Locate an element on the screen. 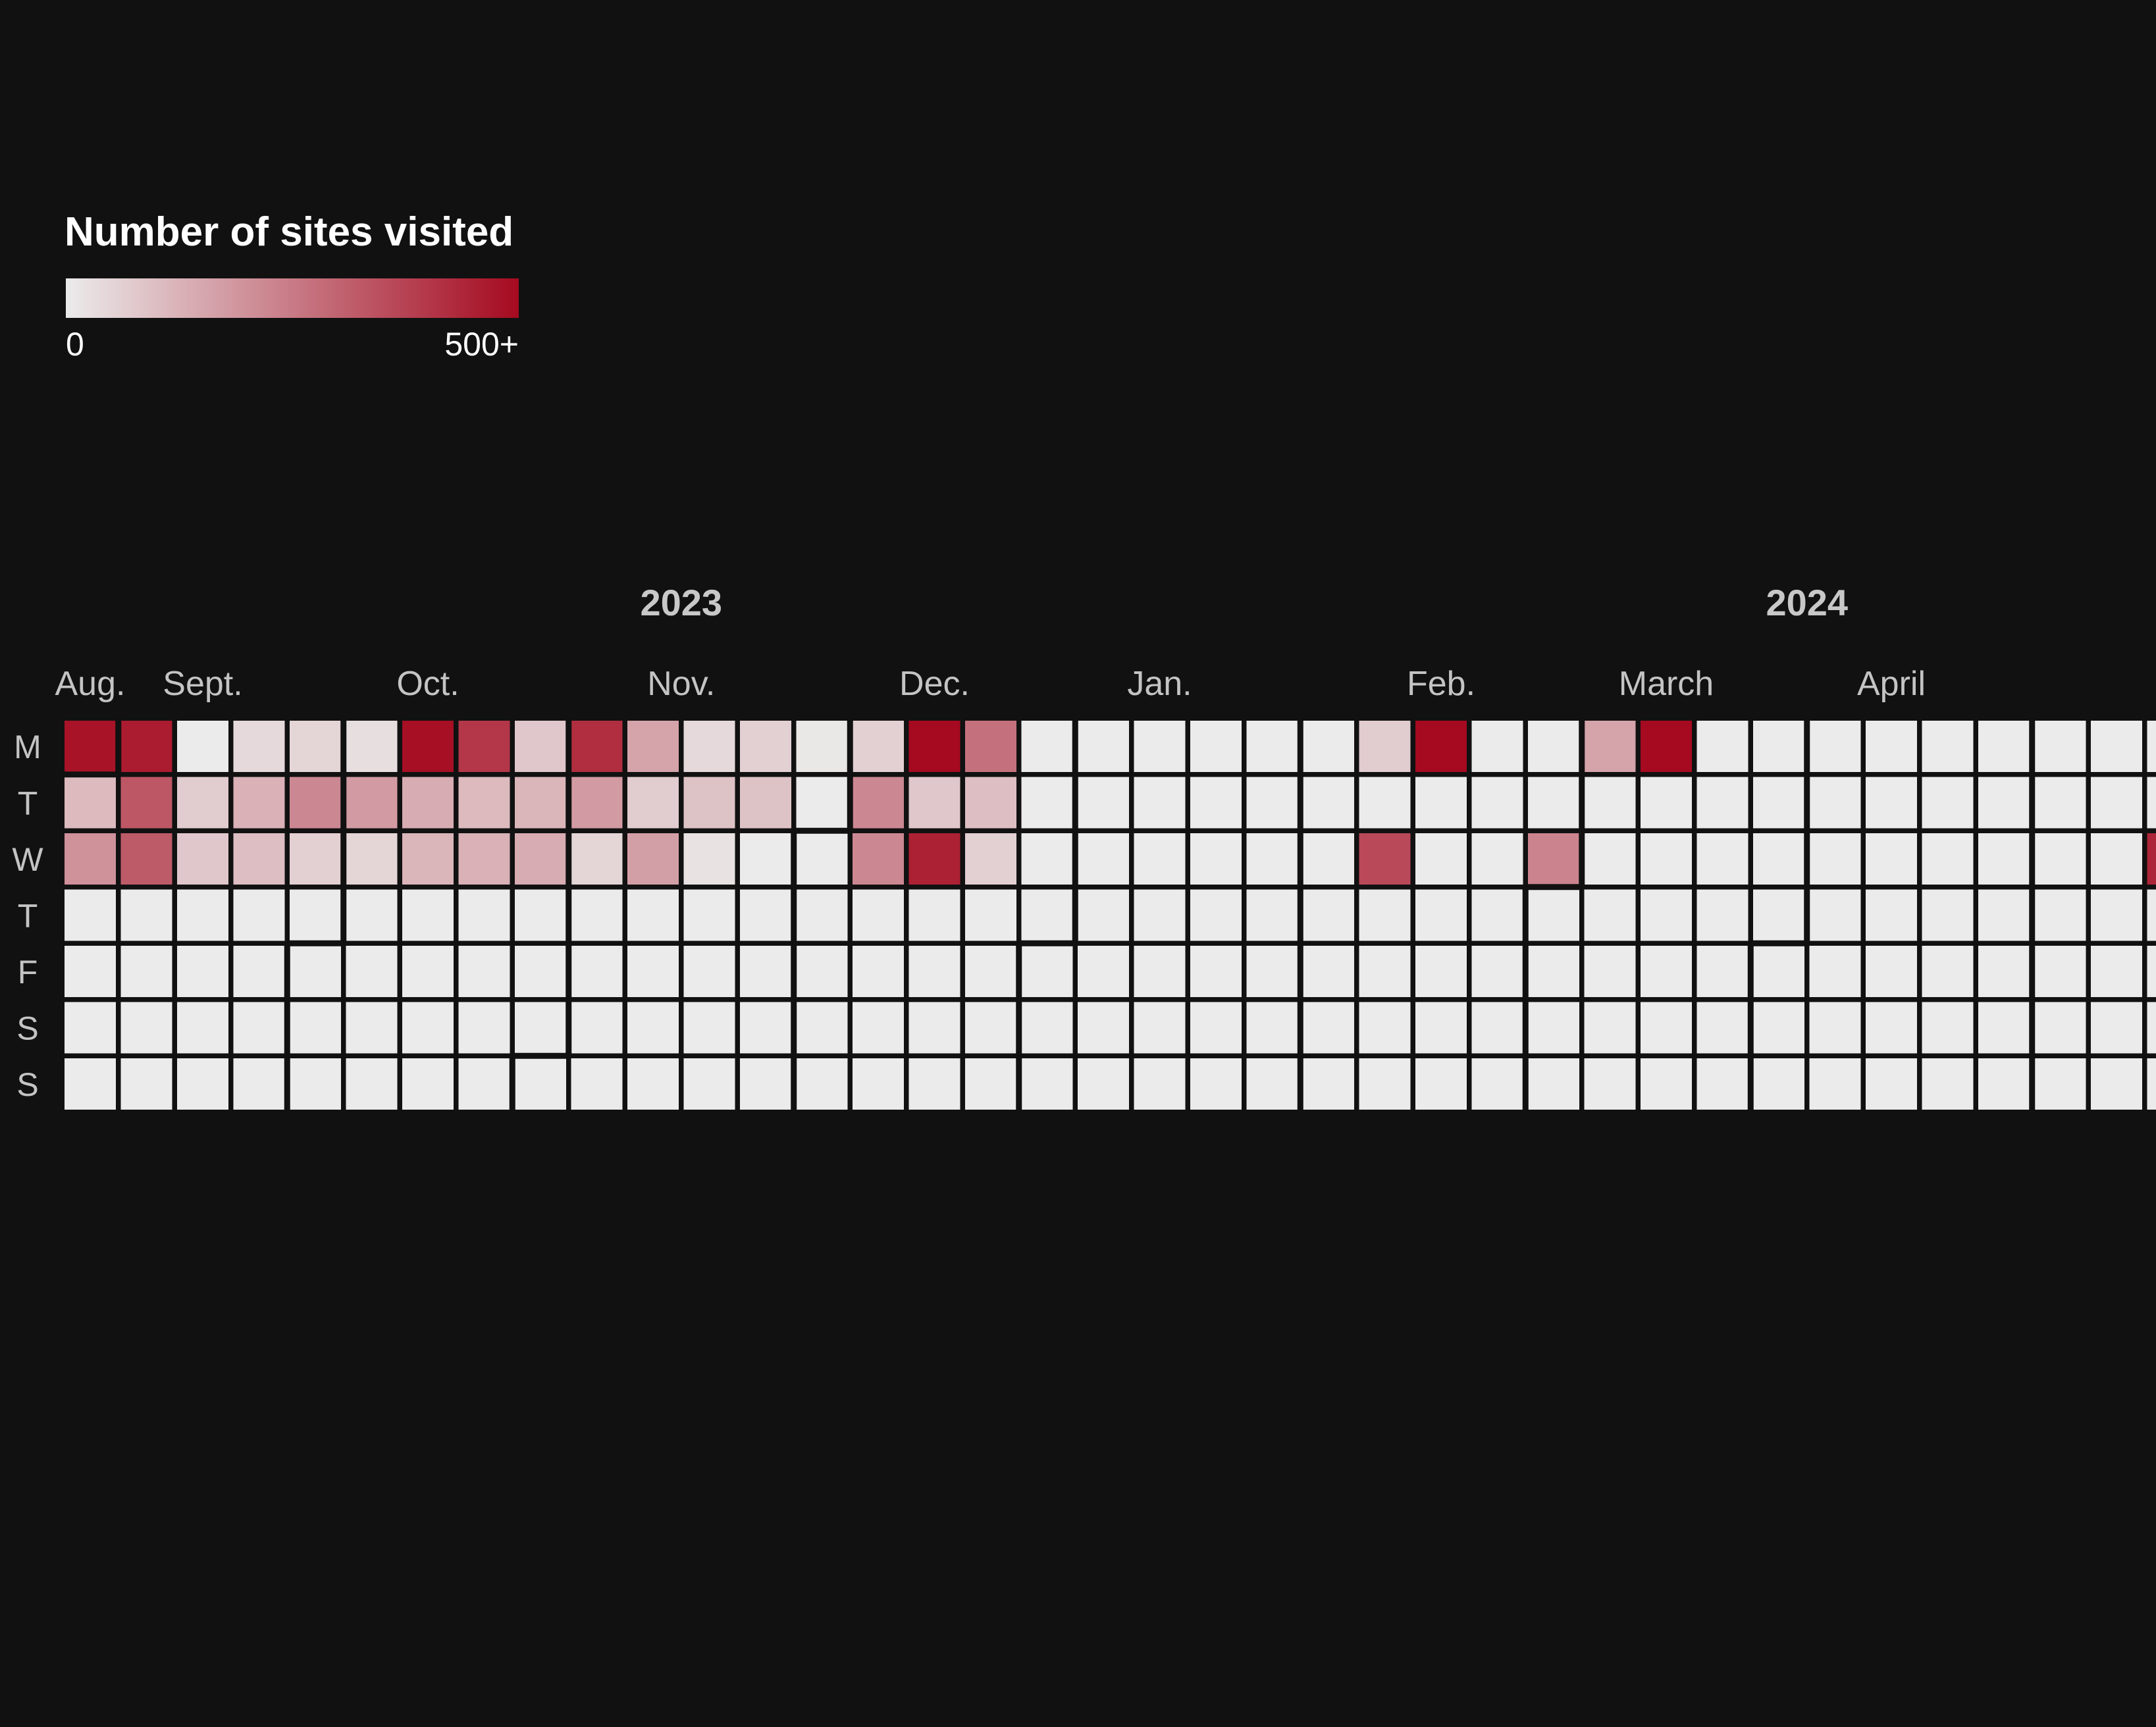  legend-title: Number of sites visited is located at coordinates (289, 232).